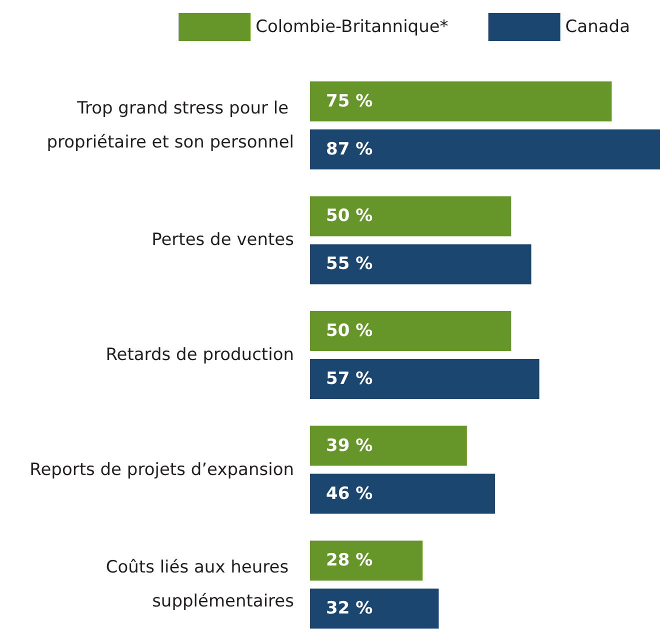  What do you see at coordinates (170, 125) in the screenshot?
I see `y-tick-label: Trop grand stress pour le propriétaire et son personnel` at bounding box center [170, 125].